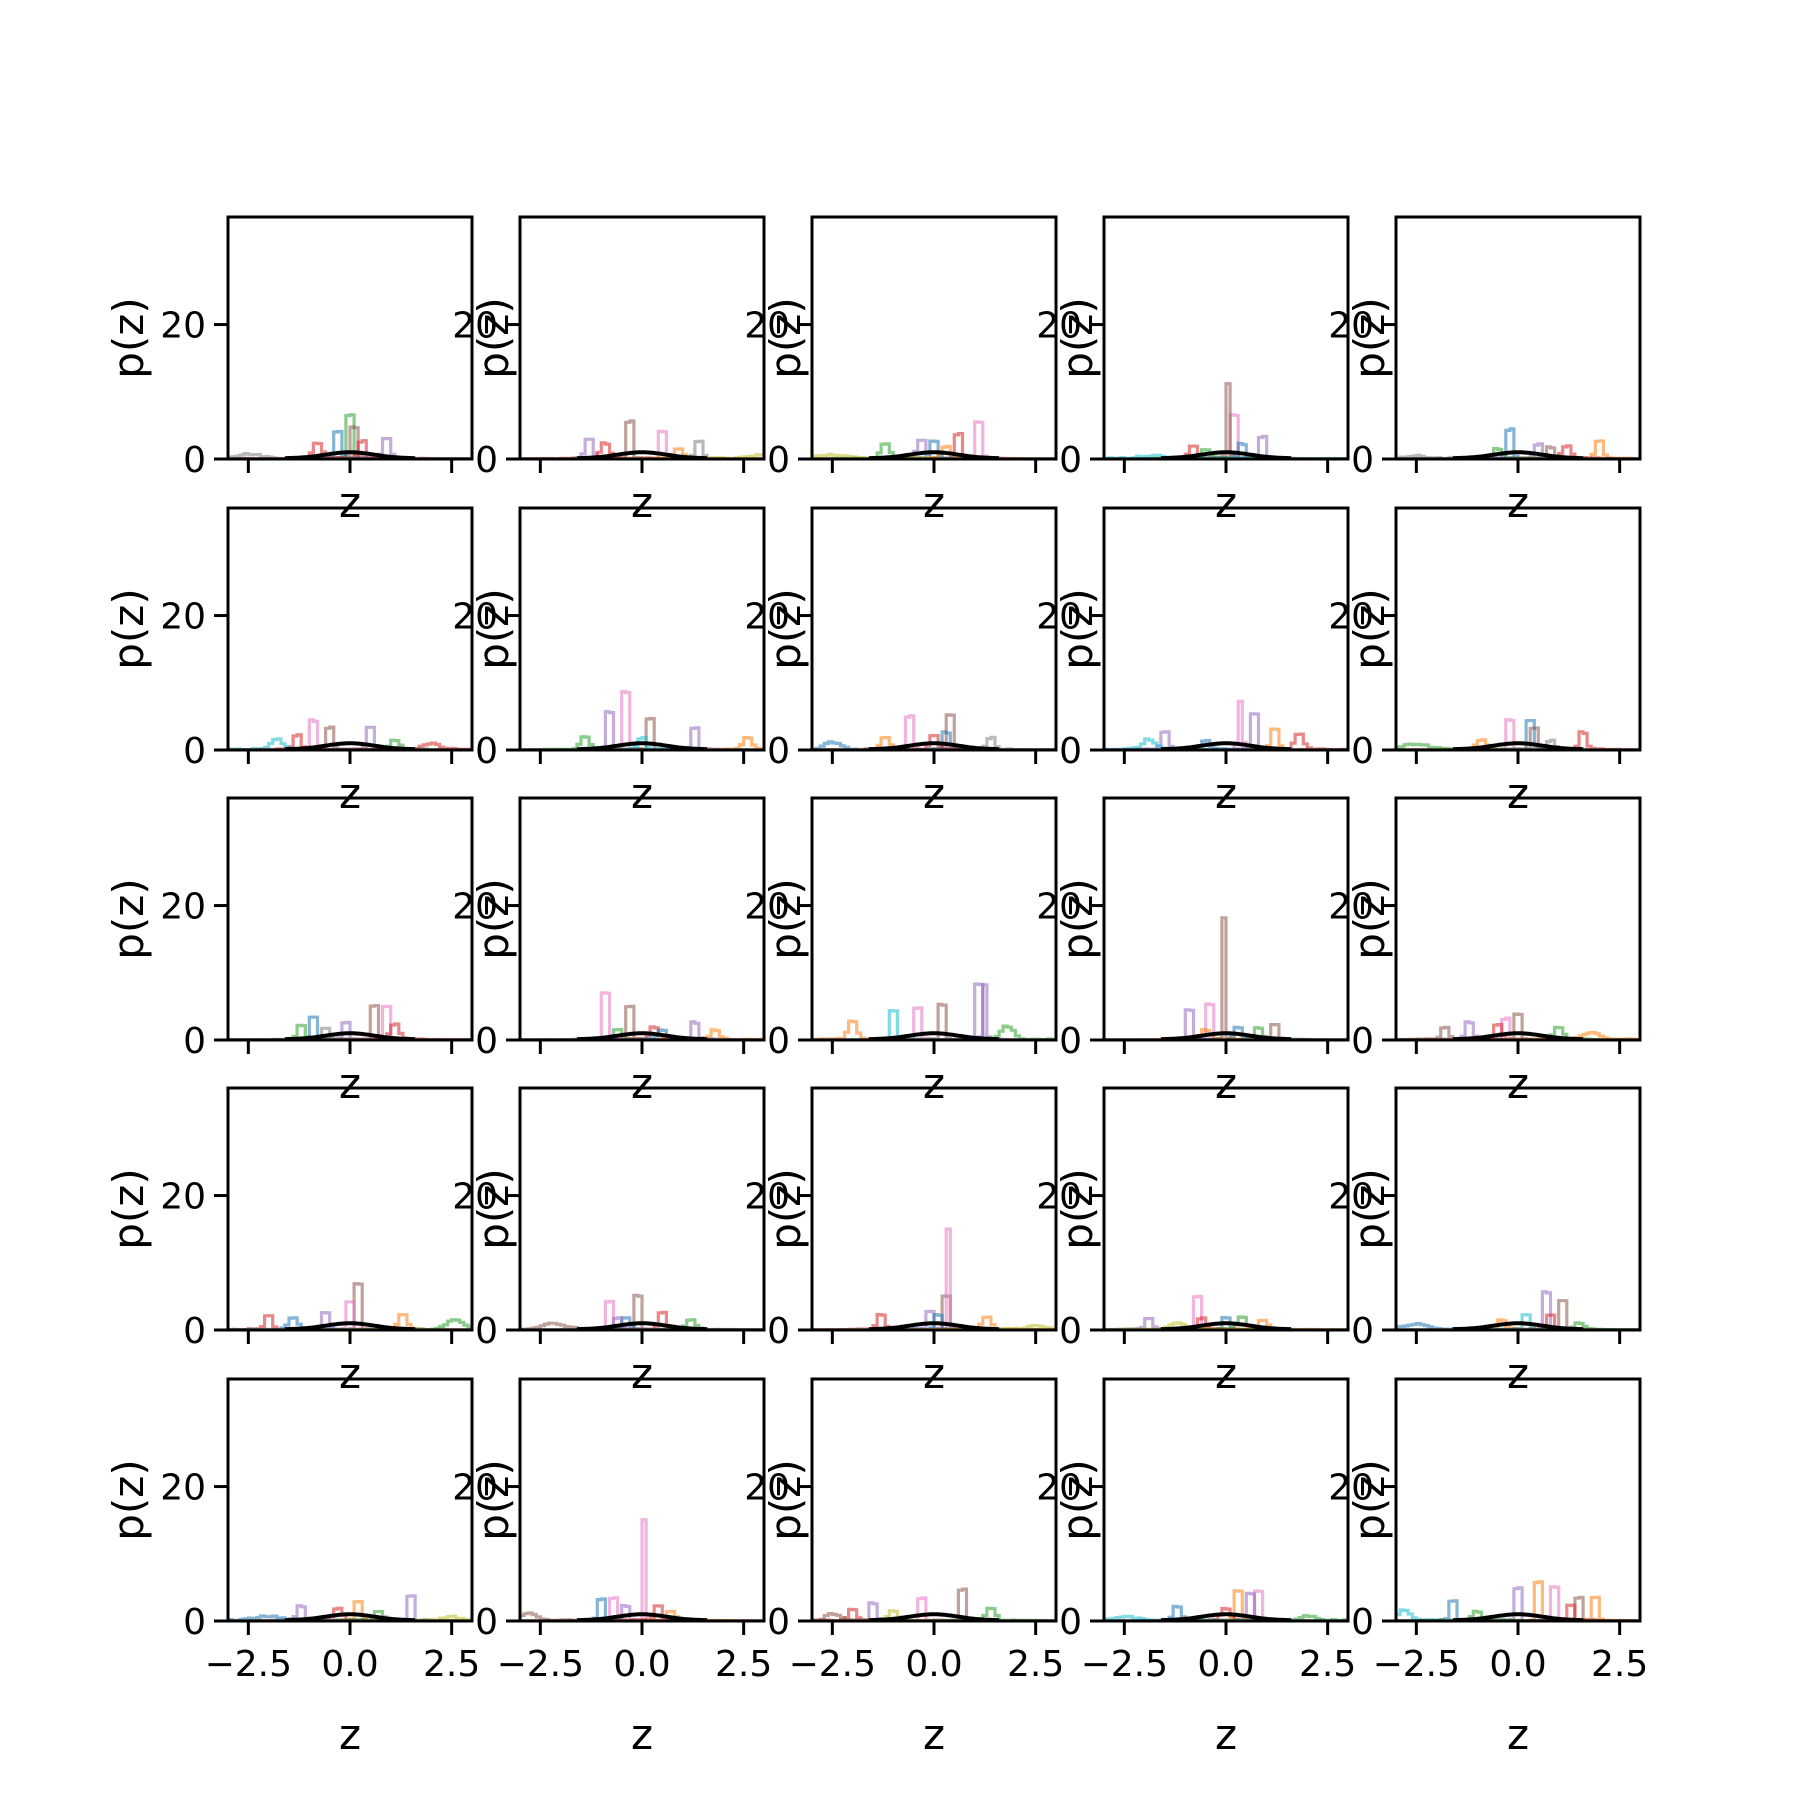 The width and height of the screenshot is (1800, 1800). I want to click on subplot-8: 0 20 z p(z), so click(901, 662).